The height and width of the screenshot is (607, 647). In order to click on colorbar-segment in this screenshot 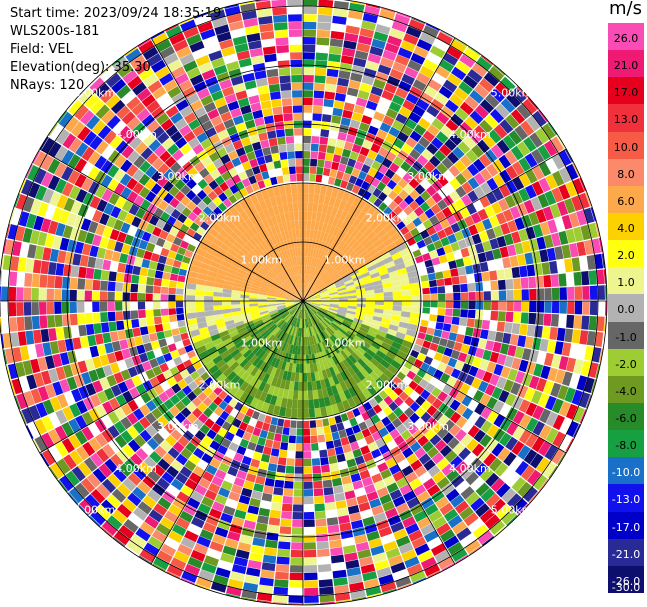, I will do `click(626, 37)`.